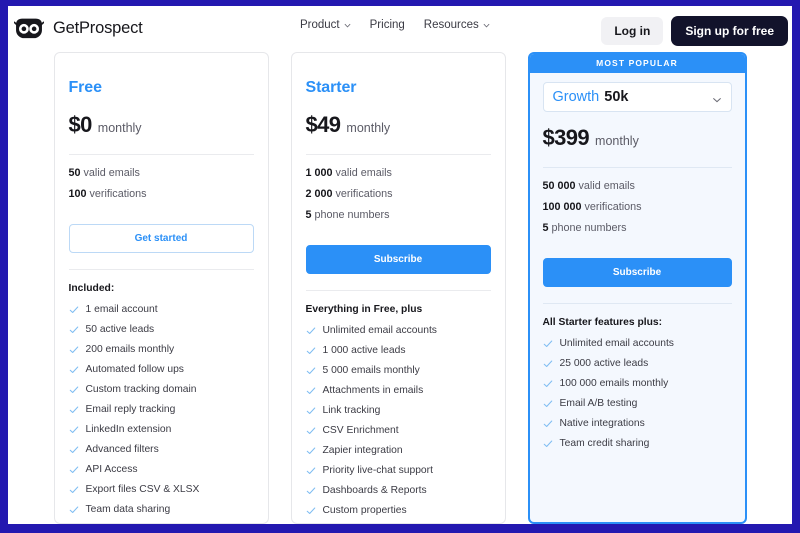  What do you see at coordinates (80, 124) in the screenshot?
I see `price-amount: $0` at bounding box center [80, 124].